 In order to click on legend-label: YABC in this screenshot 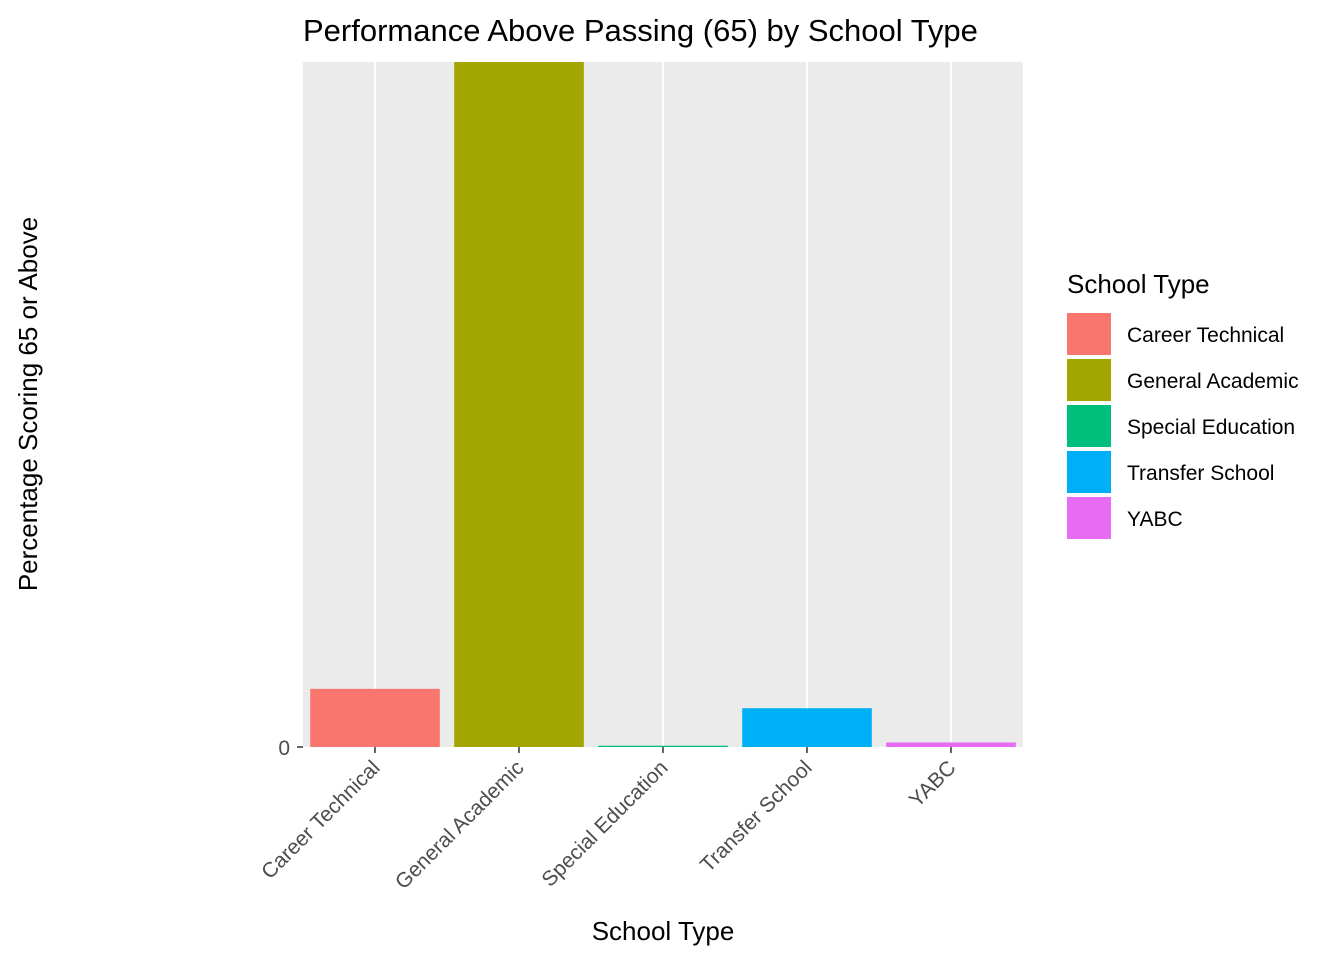, I will do `click(1155, 519)`.